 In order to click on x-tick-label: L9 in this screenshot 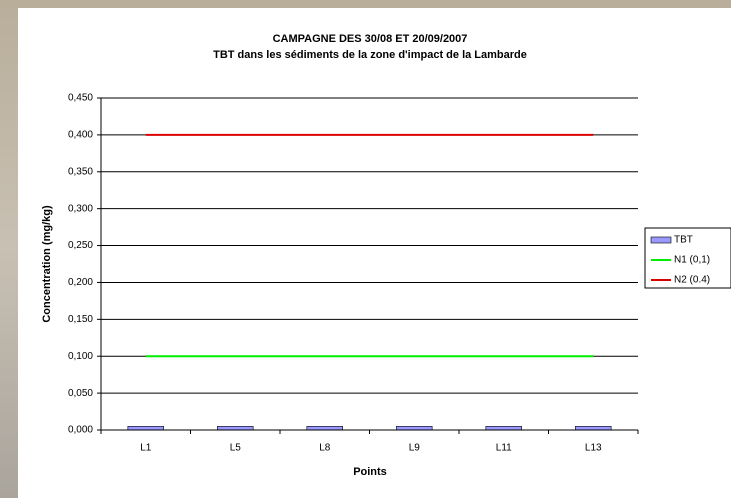, I will do `click(415, 448)`.